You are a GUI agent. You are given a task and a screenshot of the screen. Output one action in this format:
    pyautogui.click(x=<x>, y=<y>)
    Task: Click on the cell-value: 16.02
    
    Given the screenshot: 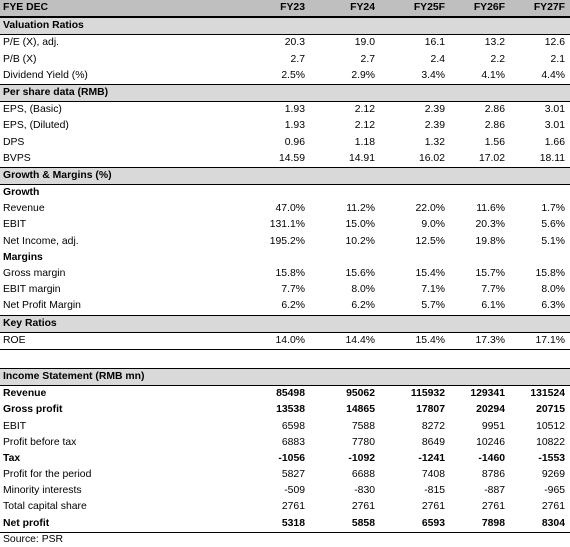 What is the action you would take?
    pyautogui.click(x=431, y=158)
    